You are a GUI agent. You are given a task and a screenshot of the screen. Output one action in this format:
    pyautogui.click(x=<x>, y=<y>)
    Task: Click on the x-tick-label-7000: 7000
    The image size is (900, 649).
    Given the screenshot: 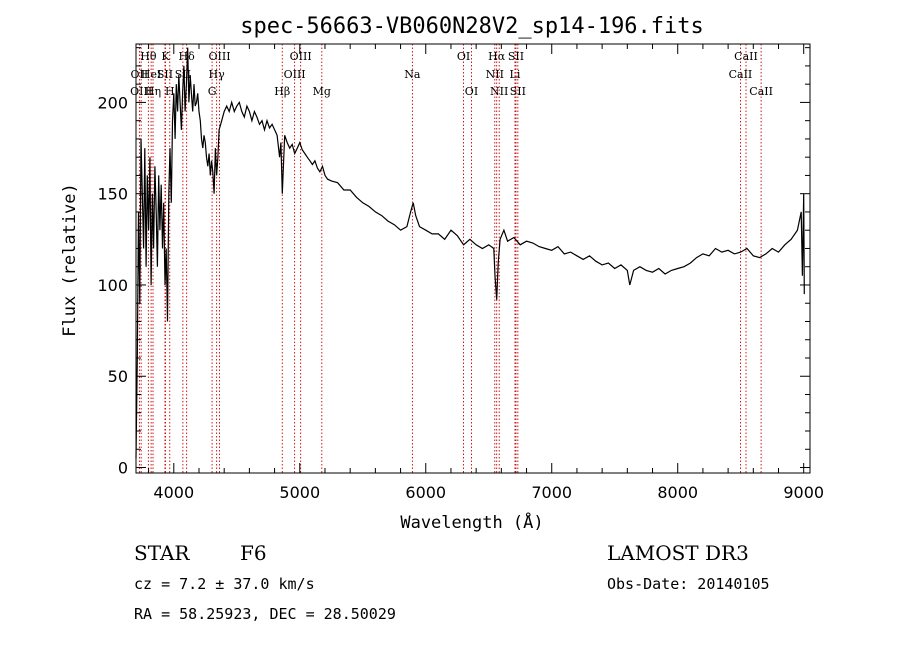 What is the action you would take?
    pyautogui.click(x=551, y=492)
    